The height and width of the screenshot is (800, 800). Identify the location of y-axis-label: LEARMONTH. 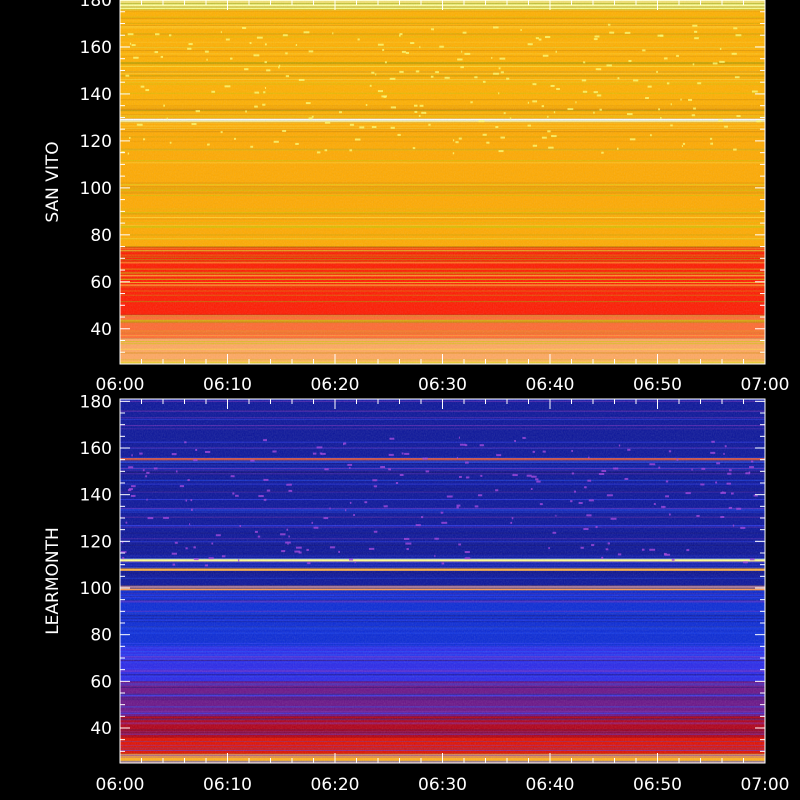
(53, 581).